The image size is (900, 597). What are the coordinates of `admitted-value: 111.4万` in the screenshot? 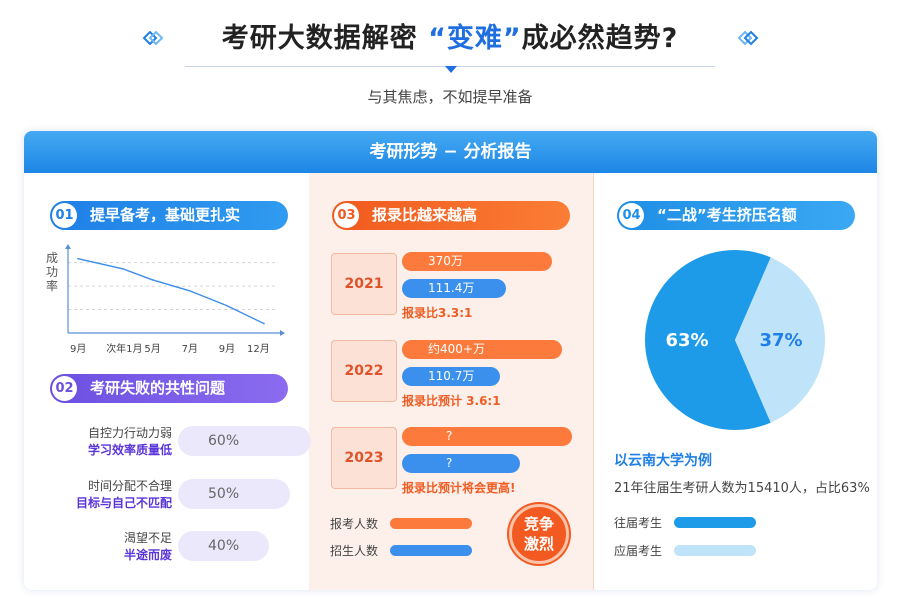 It's located at (451, 288).